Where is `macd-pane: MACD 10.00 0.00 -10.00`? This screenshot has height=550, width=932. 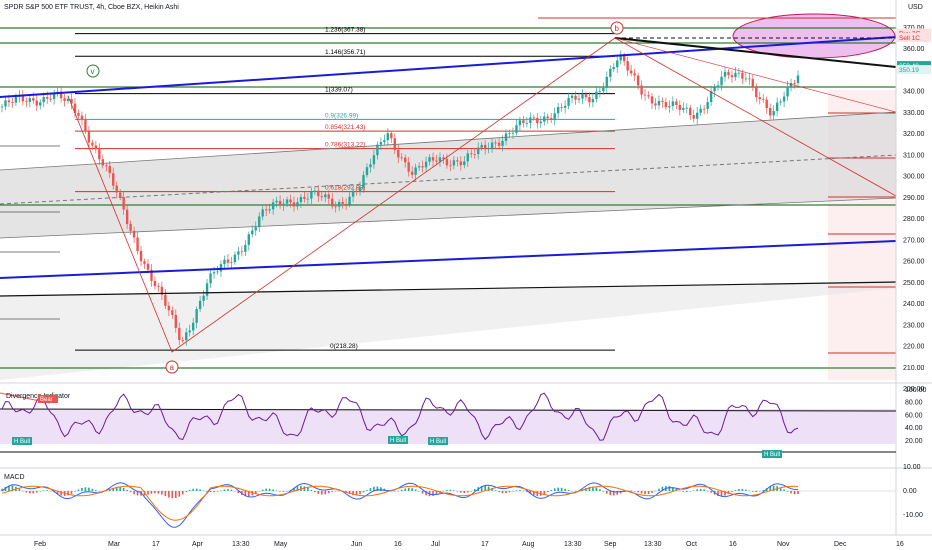
macd-pane: MACD 10.00 0.00 -10.00 is located at coordinates (461, 496).